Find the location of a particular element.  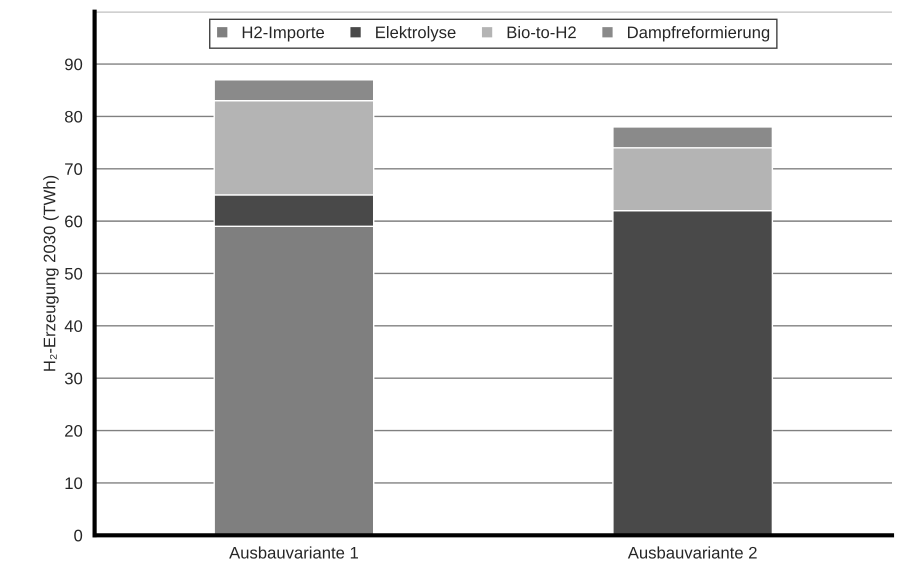

y-tick-label: 50 is located at coordinates (73, 274).